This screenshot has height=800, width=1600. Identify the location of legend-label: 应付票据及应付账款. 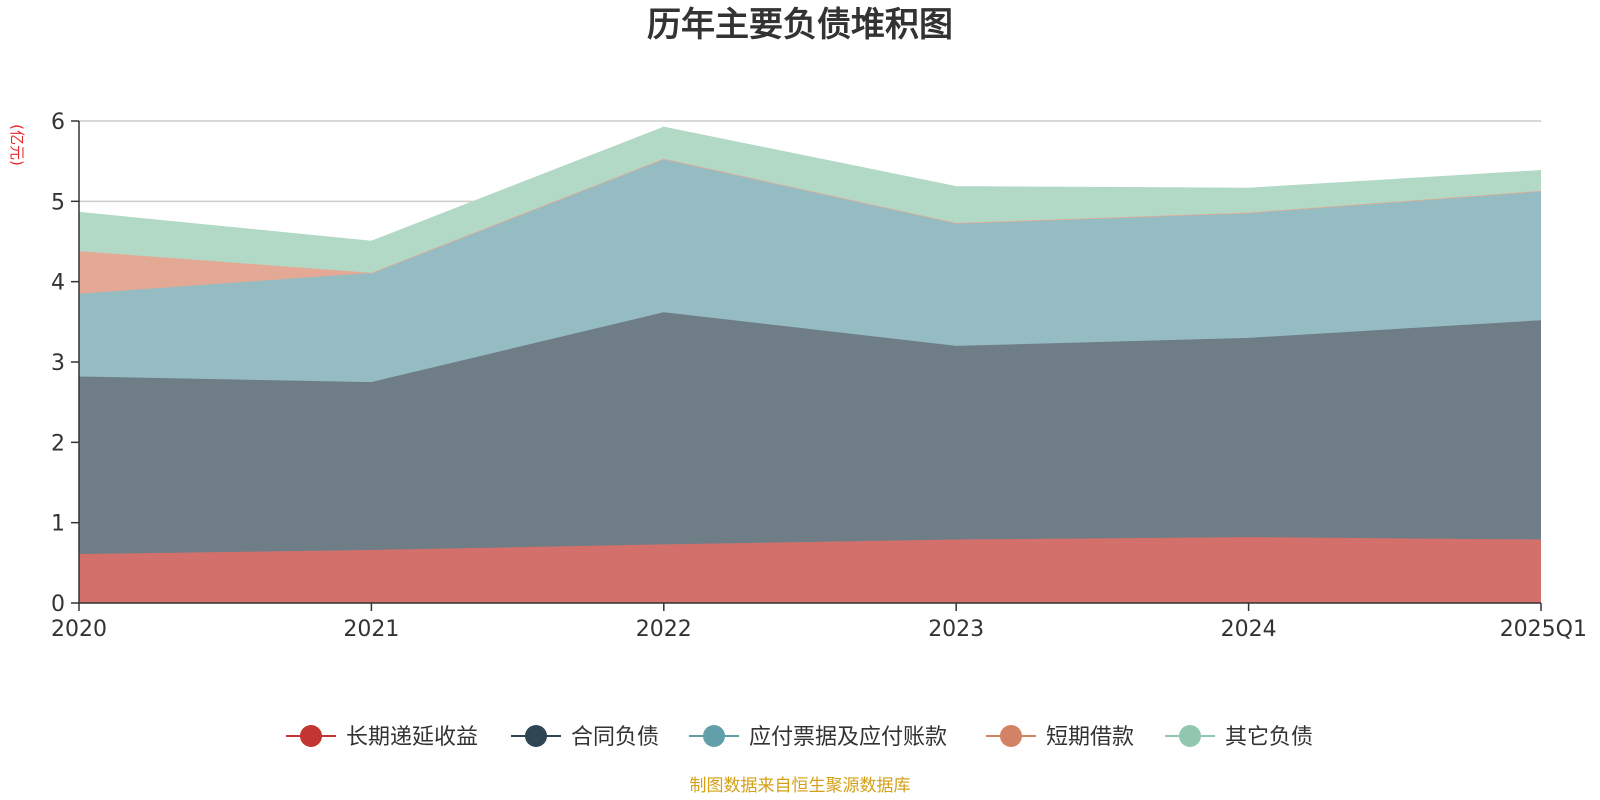
(848, 737).